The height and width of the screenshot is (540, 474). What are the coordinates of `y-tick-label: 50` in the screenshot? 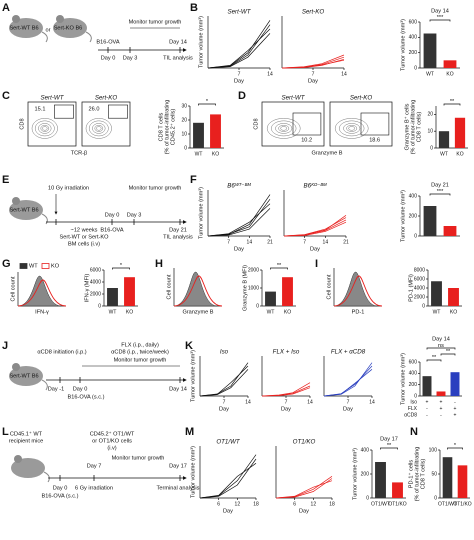 It's located at (434, 474).